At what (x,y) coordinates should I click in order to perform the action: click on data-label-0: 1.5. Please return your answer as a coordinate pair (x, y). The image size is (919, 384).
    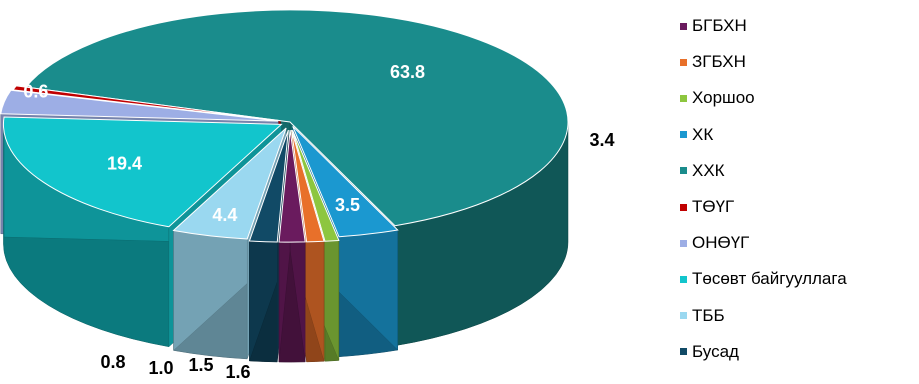
    Looking at the image, I should click on (200, 365).